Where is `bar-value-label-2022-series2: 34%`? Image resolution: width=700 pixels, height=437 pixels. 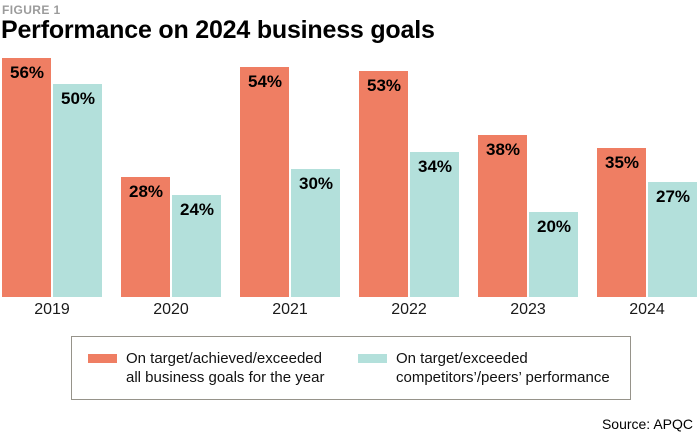
bar-value-label-2022-series2: 34% is located at coordinates (435, 166).